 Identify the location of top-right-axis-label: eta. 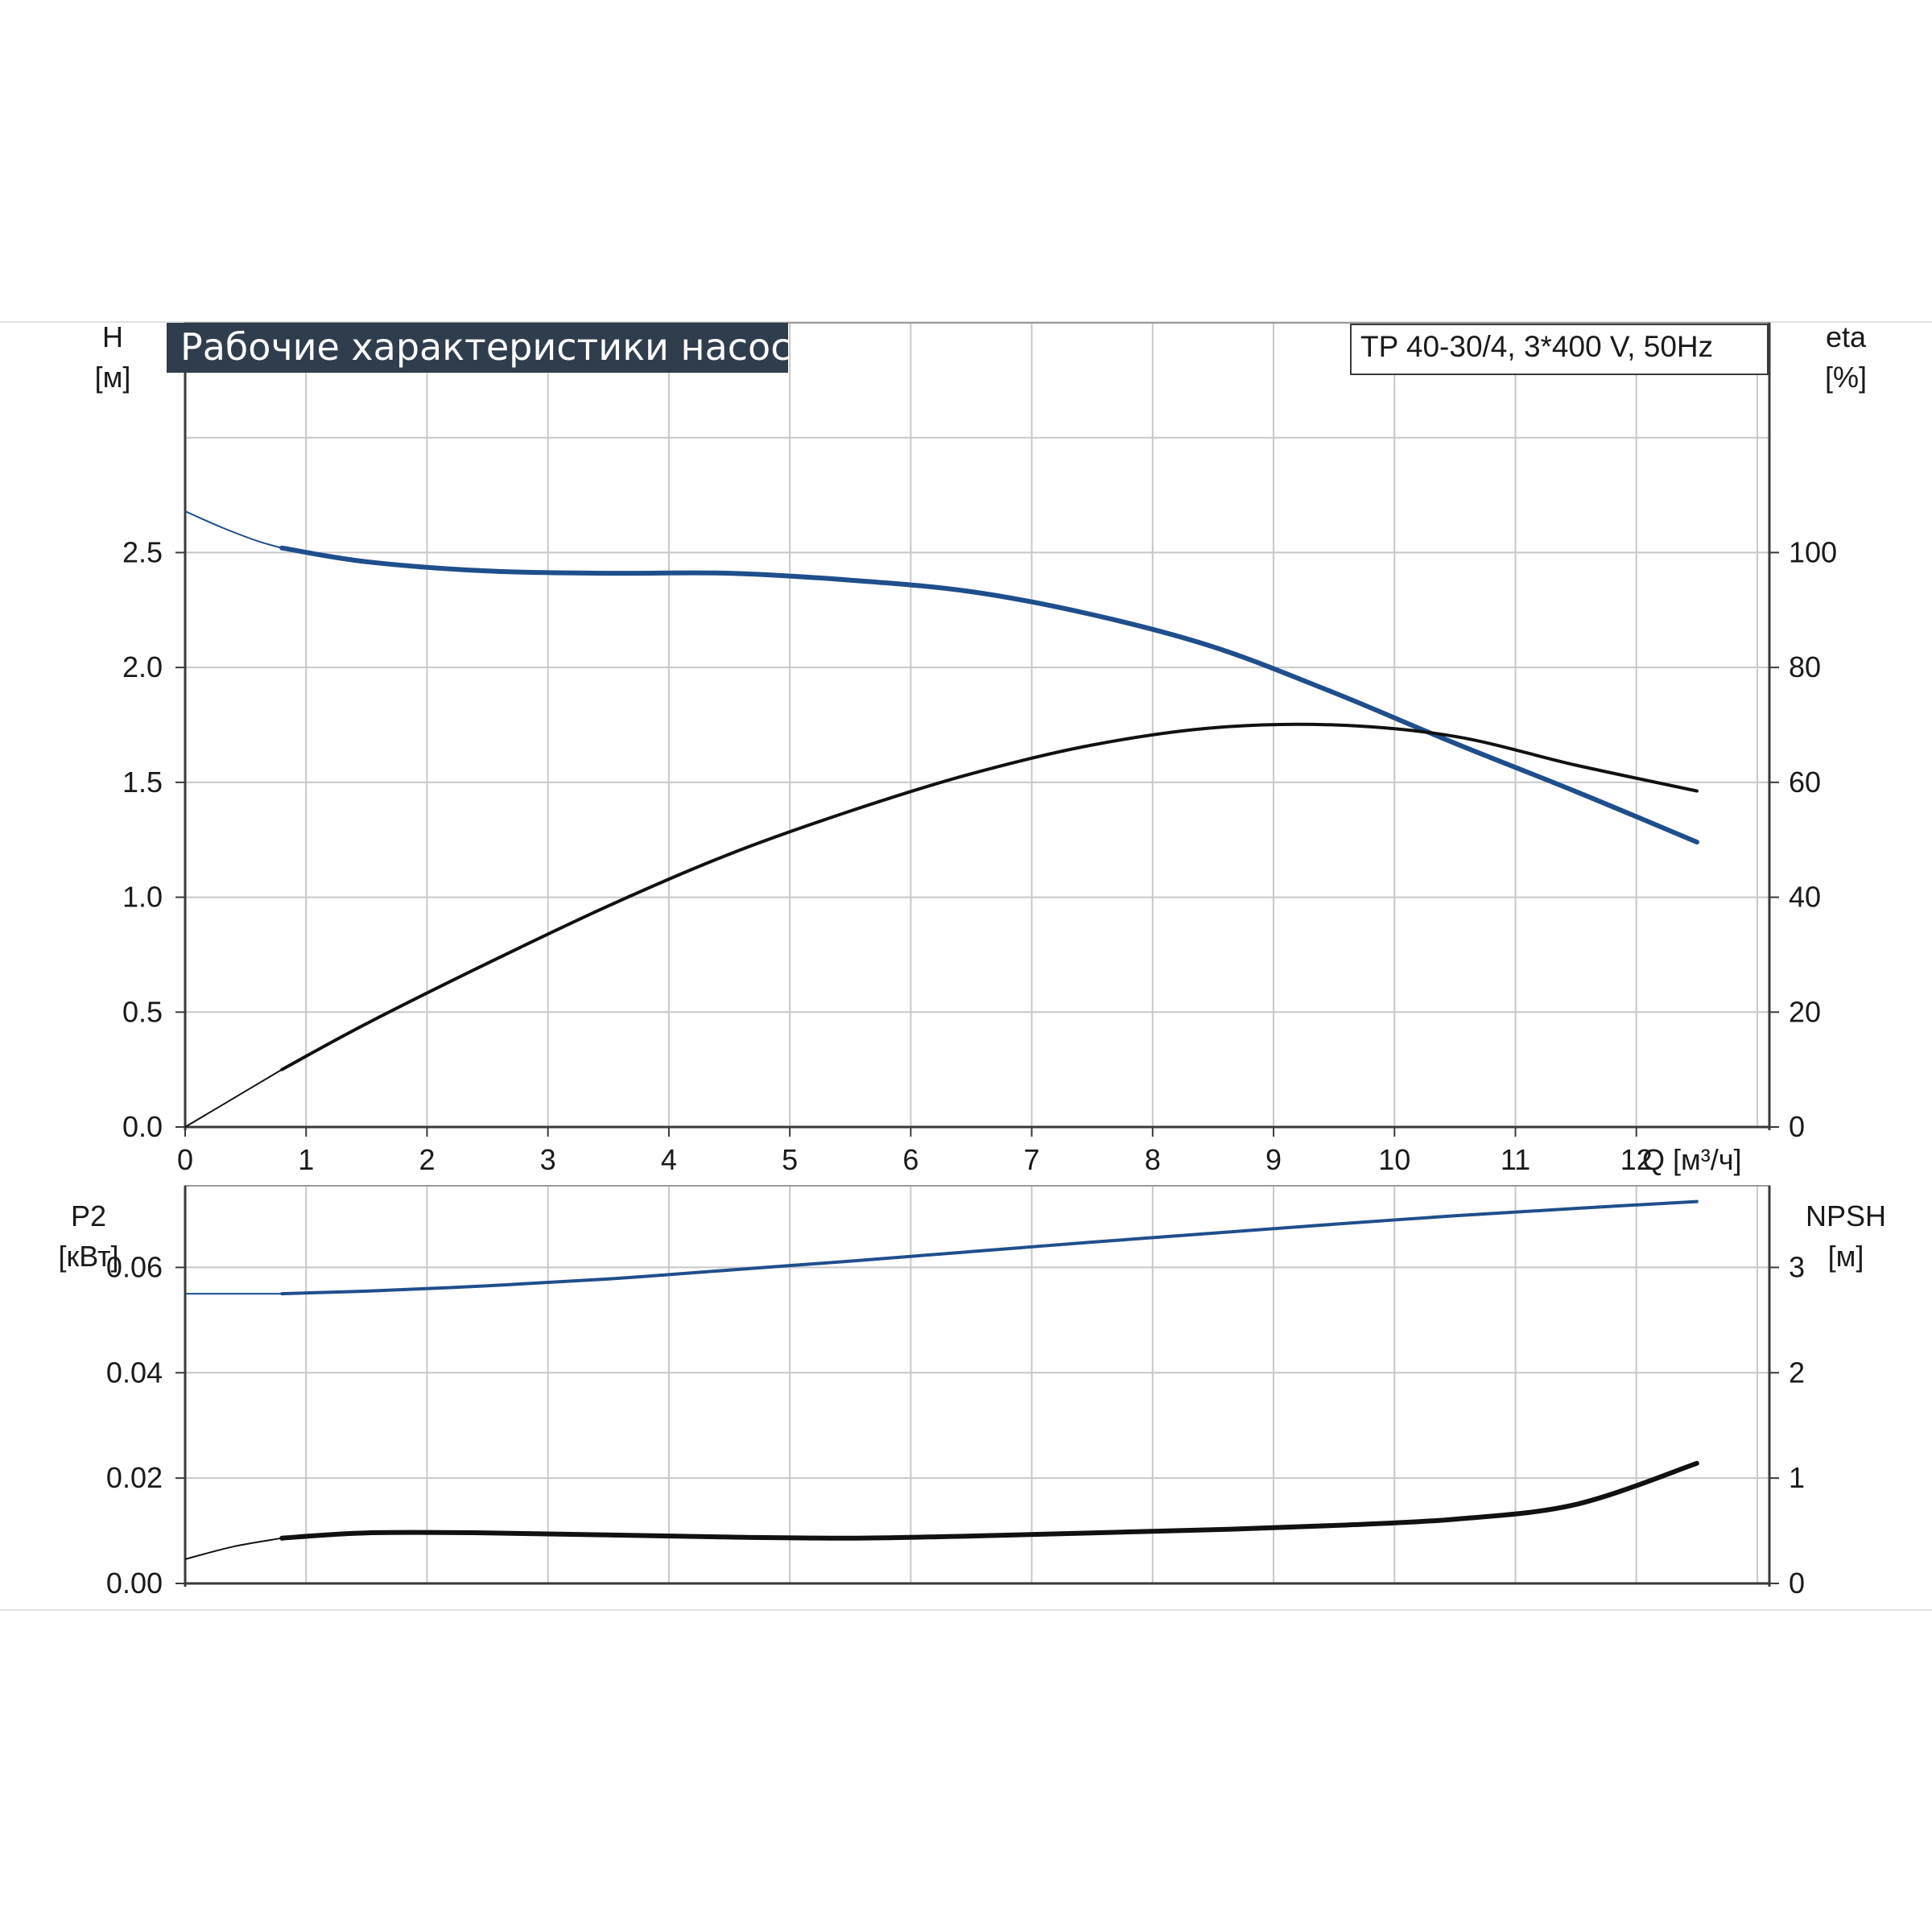
(1847, 336).